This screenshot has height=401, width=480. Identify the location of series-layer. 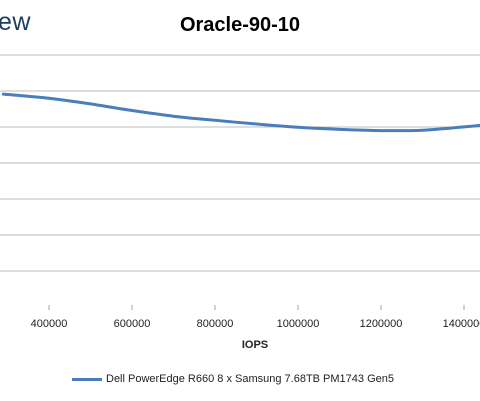
(240, 112).